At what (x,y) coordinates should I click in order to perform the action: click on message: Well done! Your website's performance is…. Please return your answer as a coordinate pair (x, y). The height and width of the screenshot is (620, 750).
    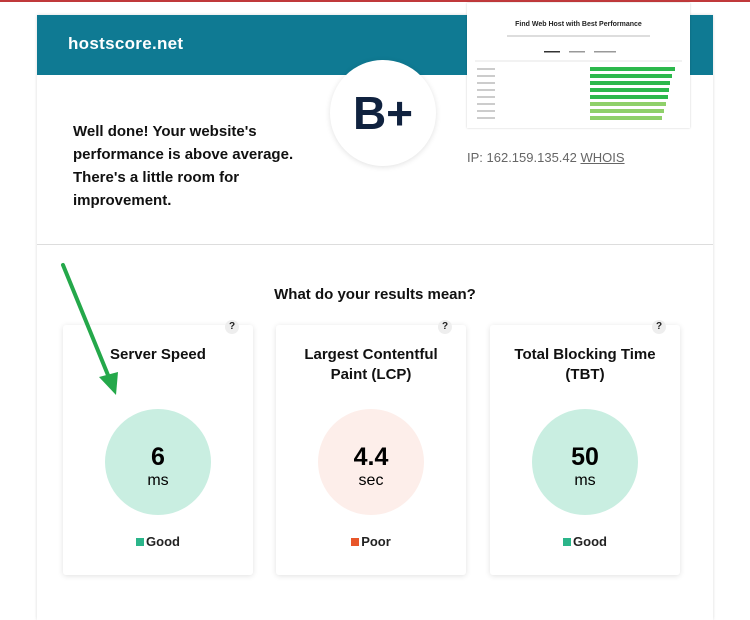
    Looking at the image, I should click on (183, 166).